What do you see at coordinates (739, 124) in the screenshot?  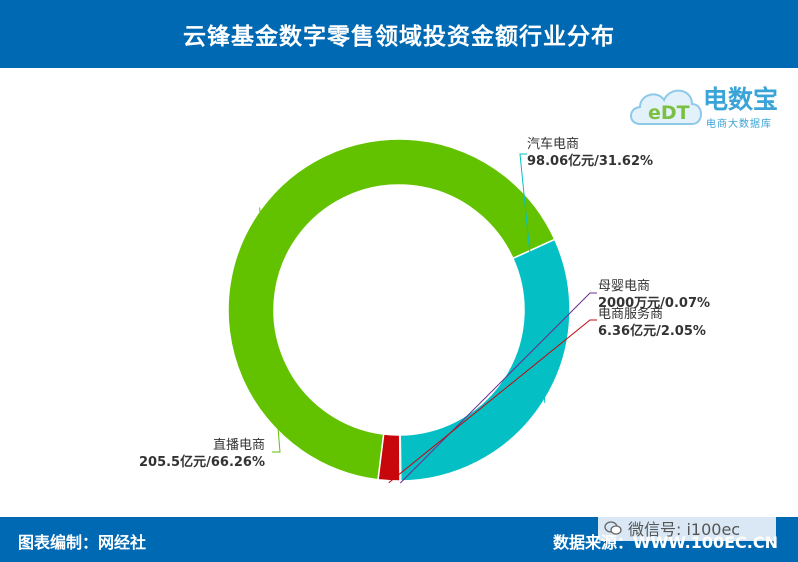 I see `logo-subtitle: 电商大数据库` at bounding box center [739, 124].